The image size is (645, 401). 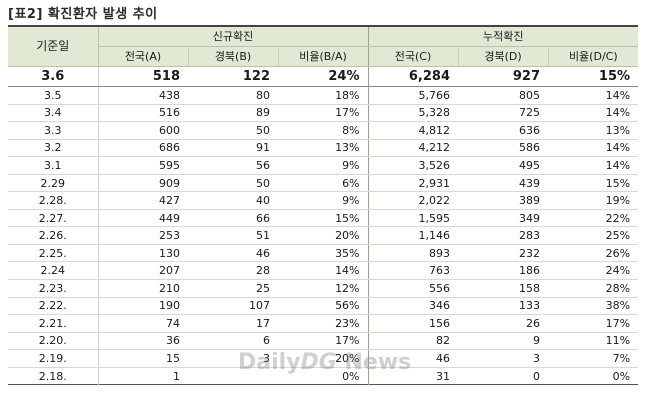 I want to click on cell-cum-gyeongbuk: 636, so click(x=503, y=130).